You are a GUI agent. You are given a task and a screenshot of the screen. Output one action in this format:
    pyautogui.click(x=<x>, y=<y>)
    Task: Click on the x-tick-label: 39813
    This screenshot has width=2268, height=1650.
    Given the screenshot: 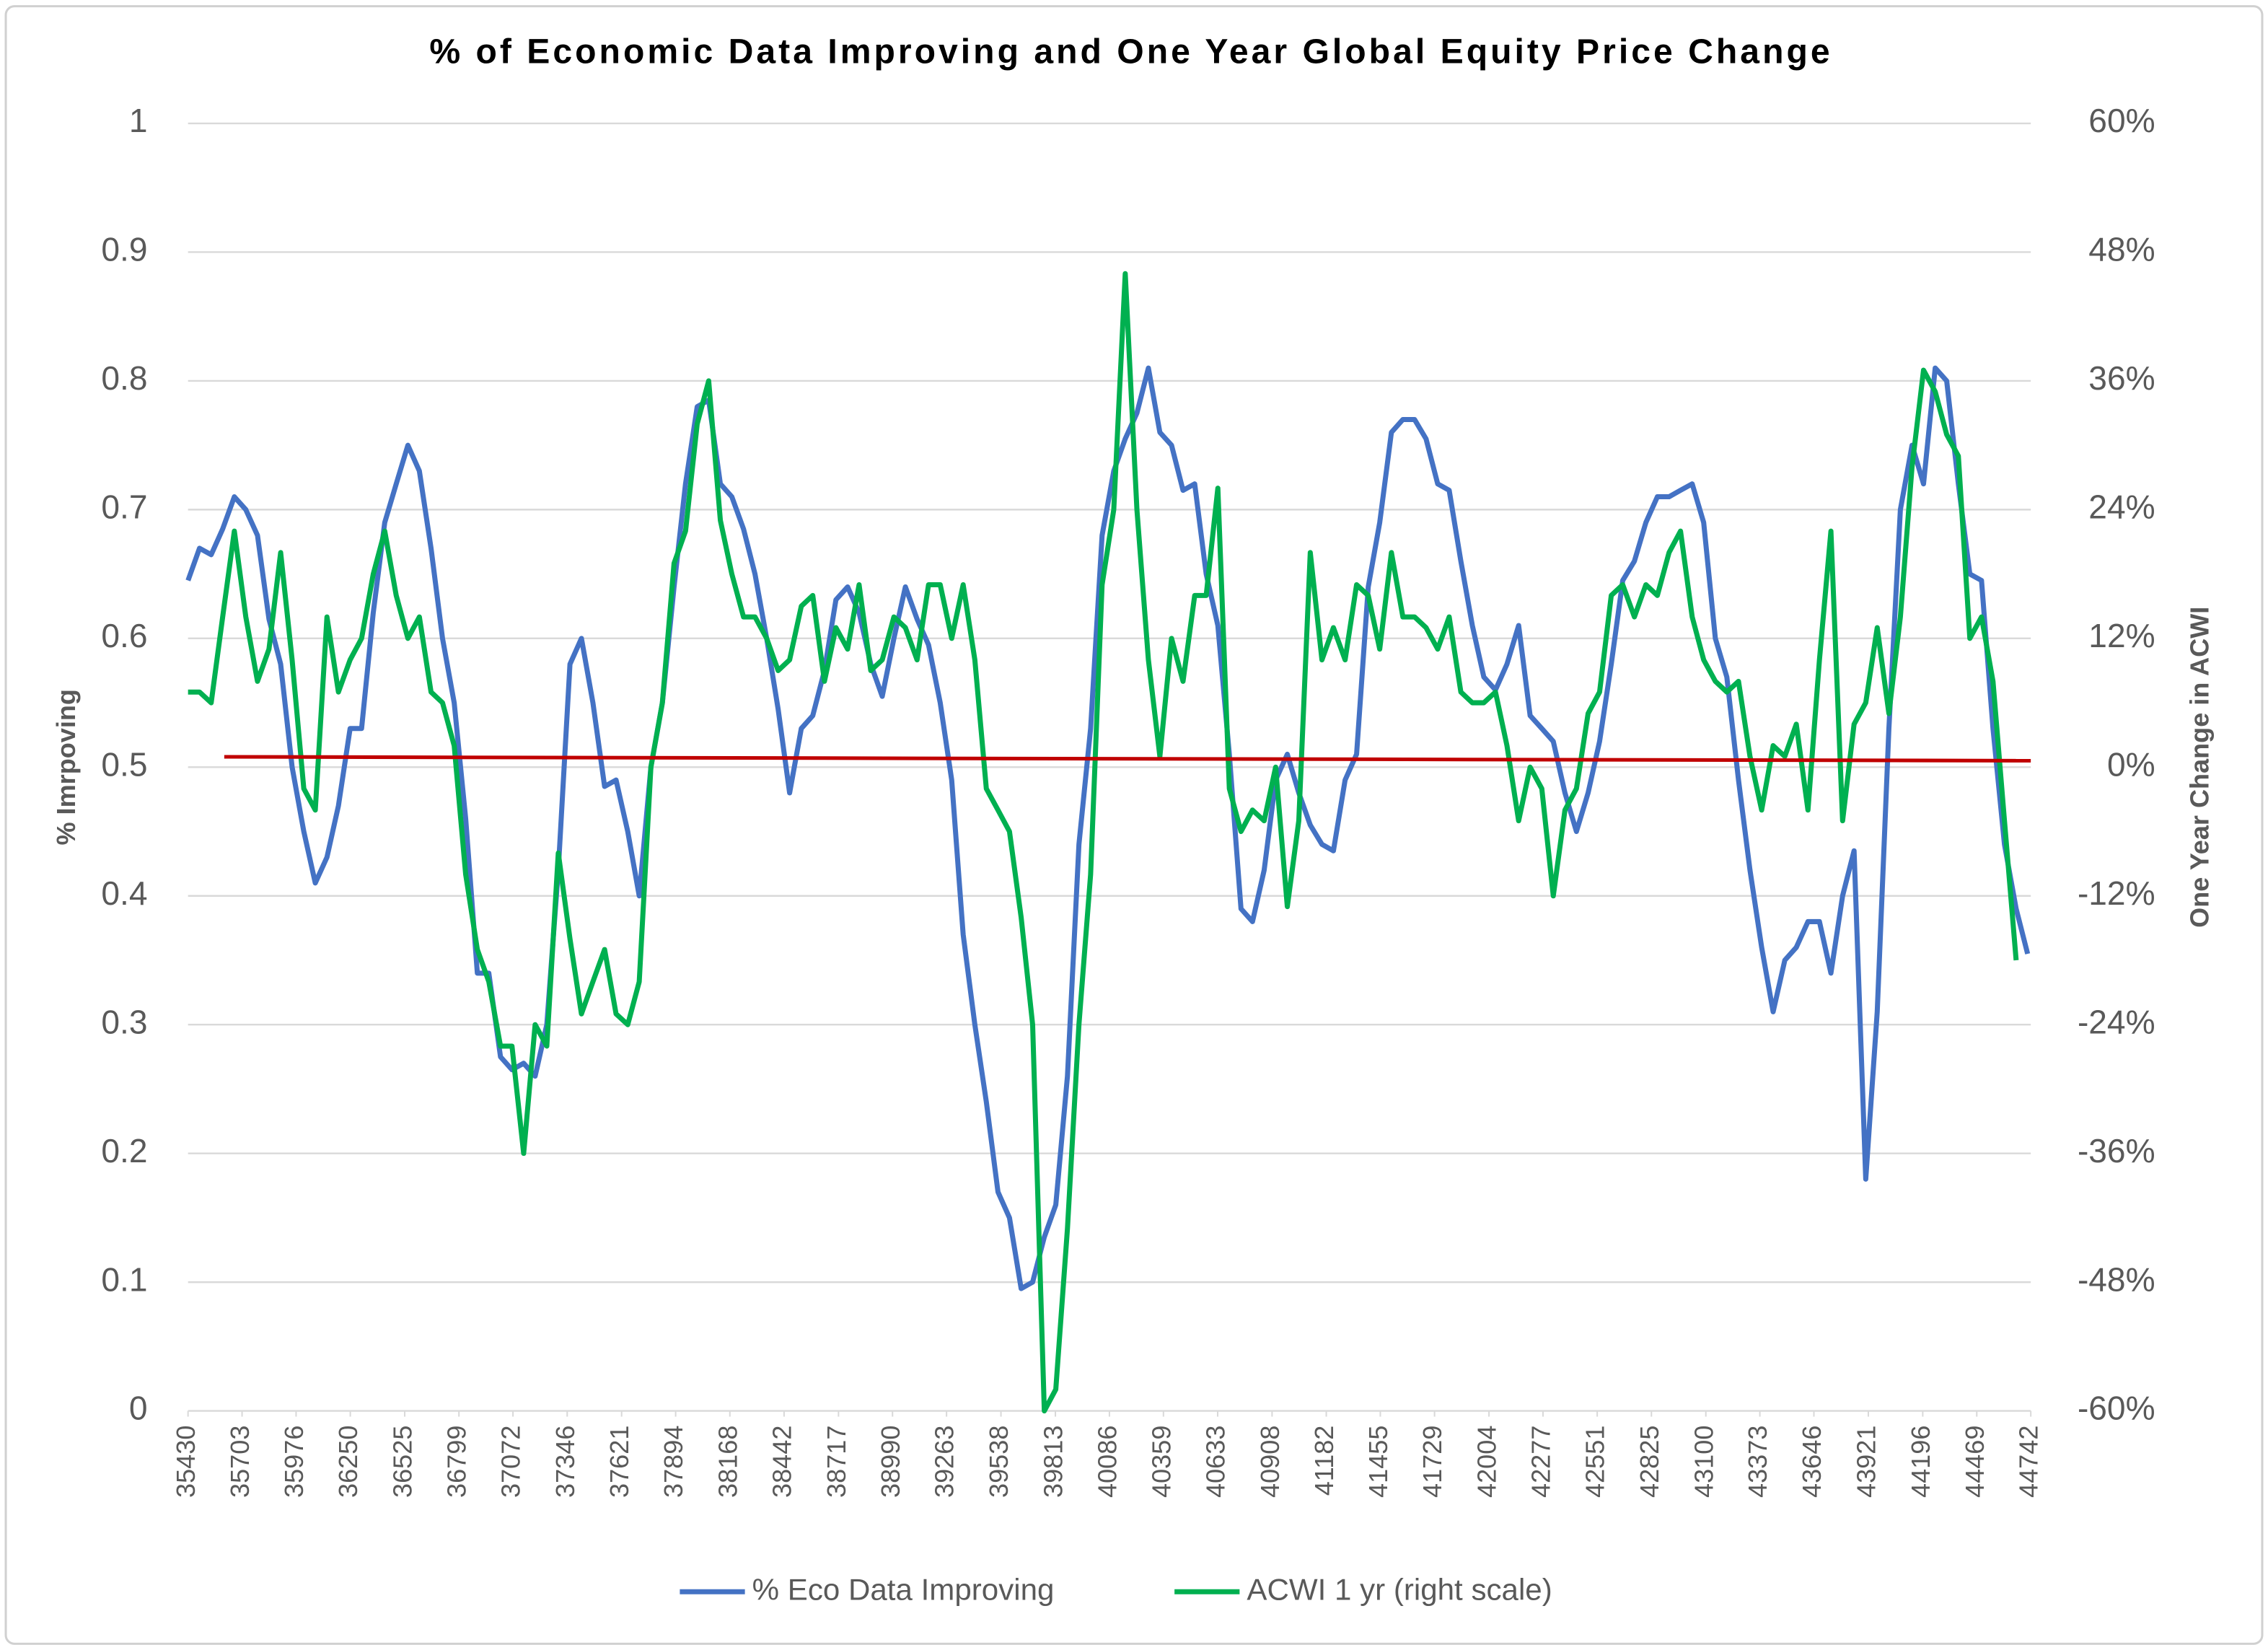 What is the action you would take?
    pyautogui.click(x=1053, y=1462)
    